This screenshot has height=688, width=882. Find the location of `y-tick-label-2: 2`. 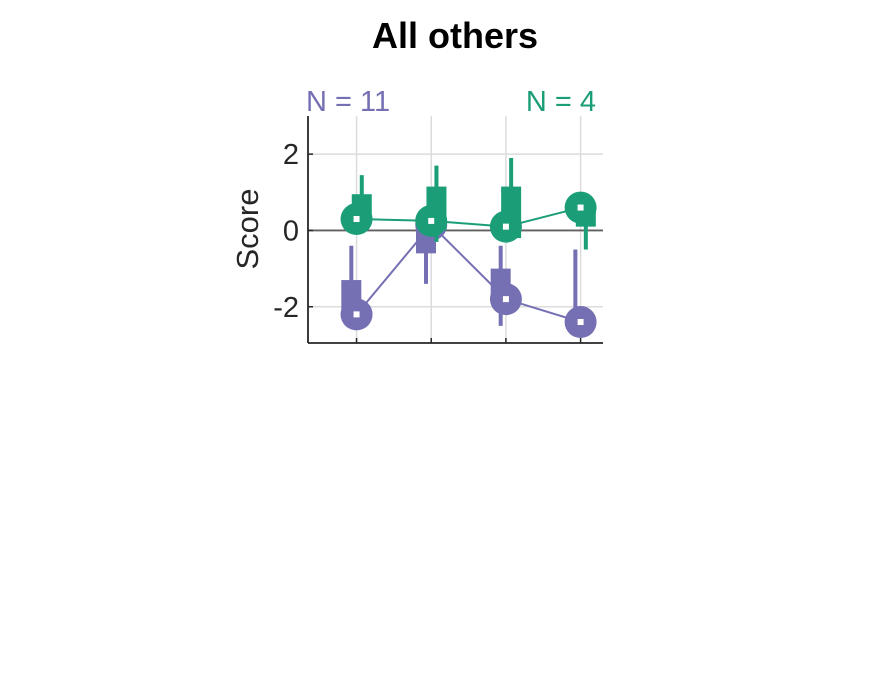

y-tick-label-2: 2 is located at coordinates (291, 155).